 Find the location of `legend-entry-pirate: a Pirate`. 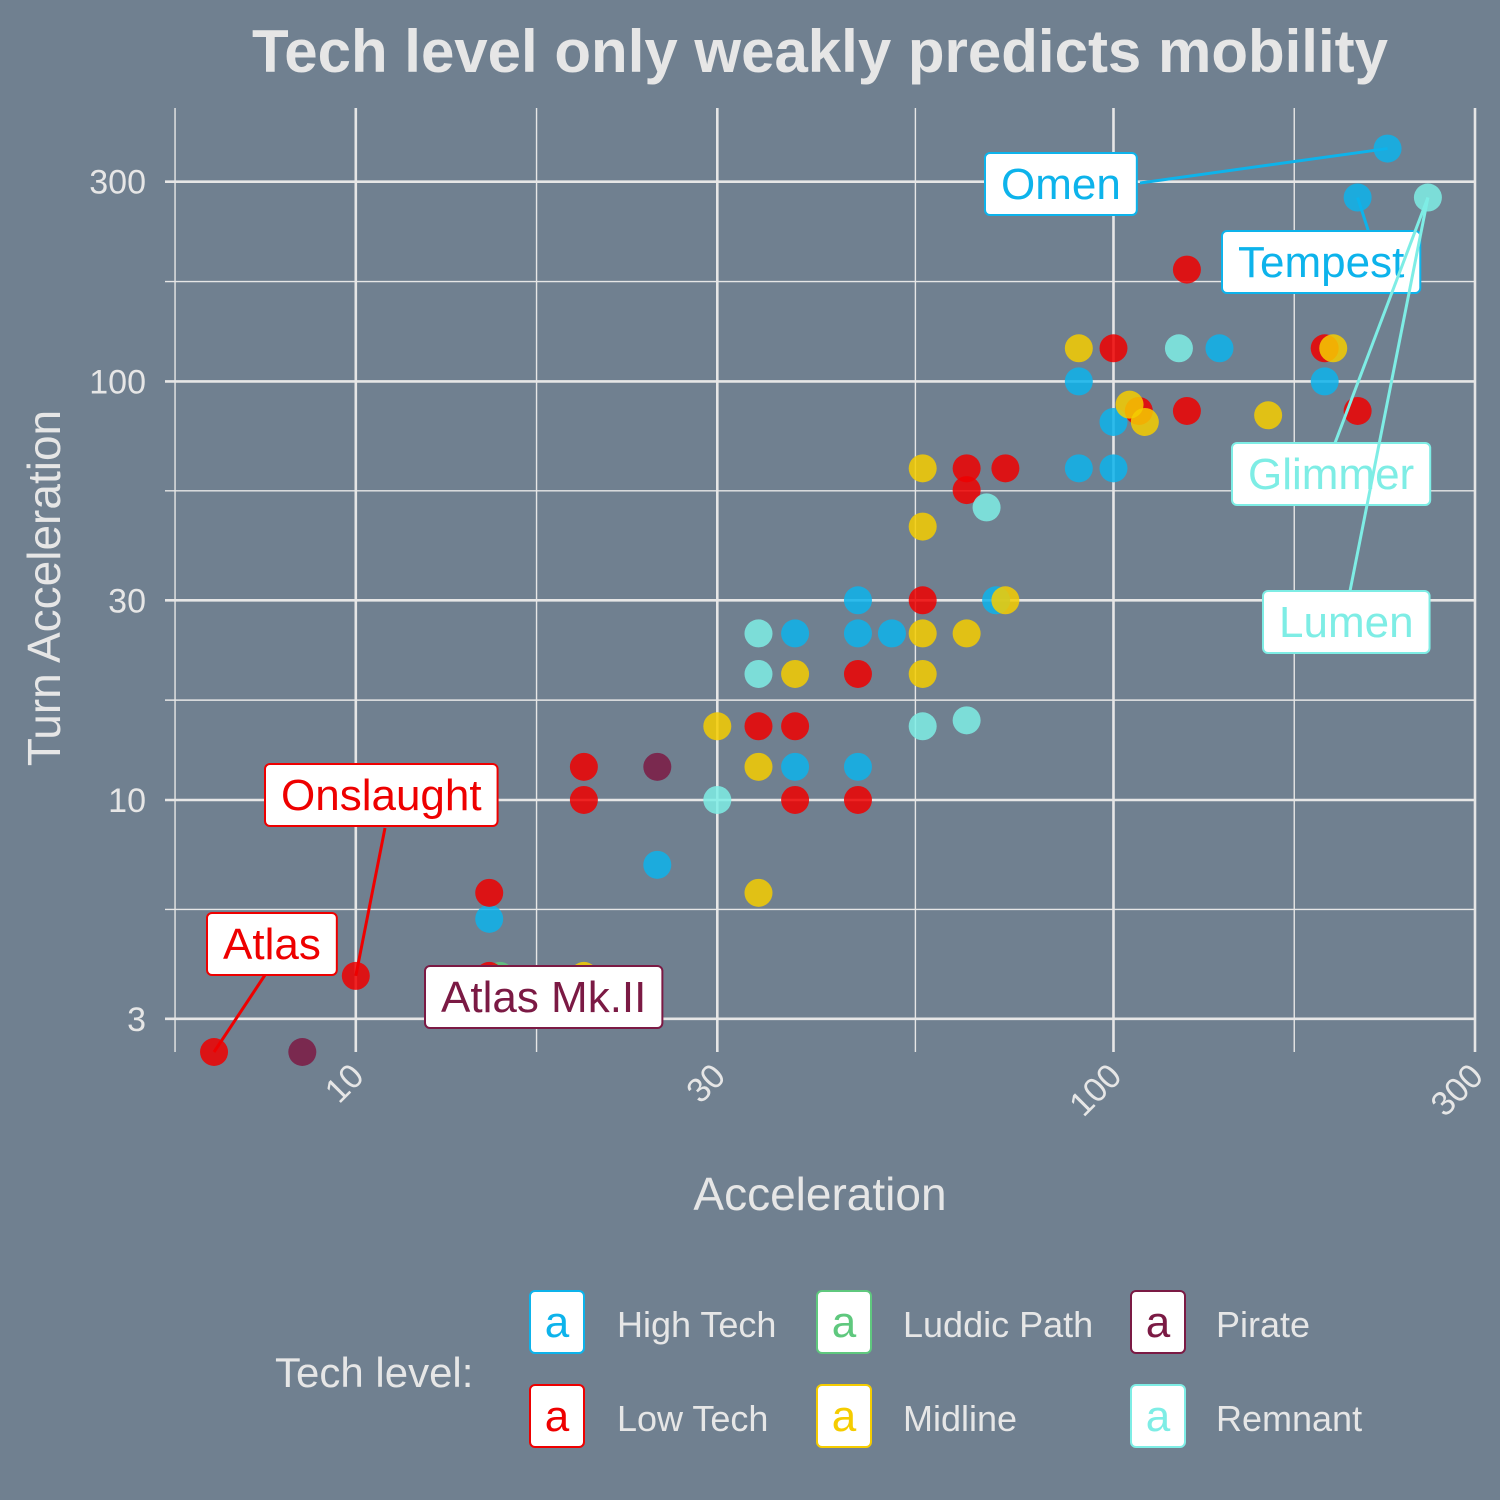

legend-entry-pirate: a Pirate is located at coordinates (1220, 1322).